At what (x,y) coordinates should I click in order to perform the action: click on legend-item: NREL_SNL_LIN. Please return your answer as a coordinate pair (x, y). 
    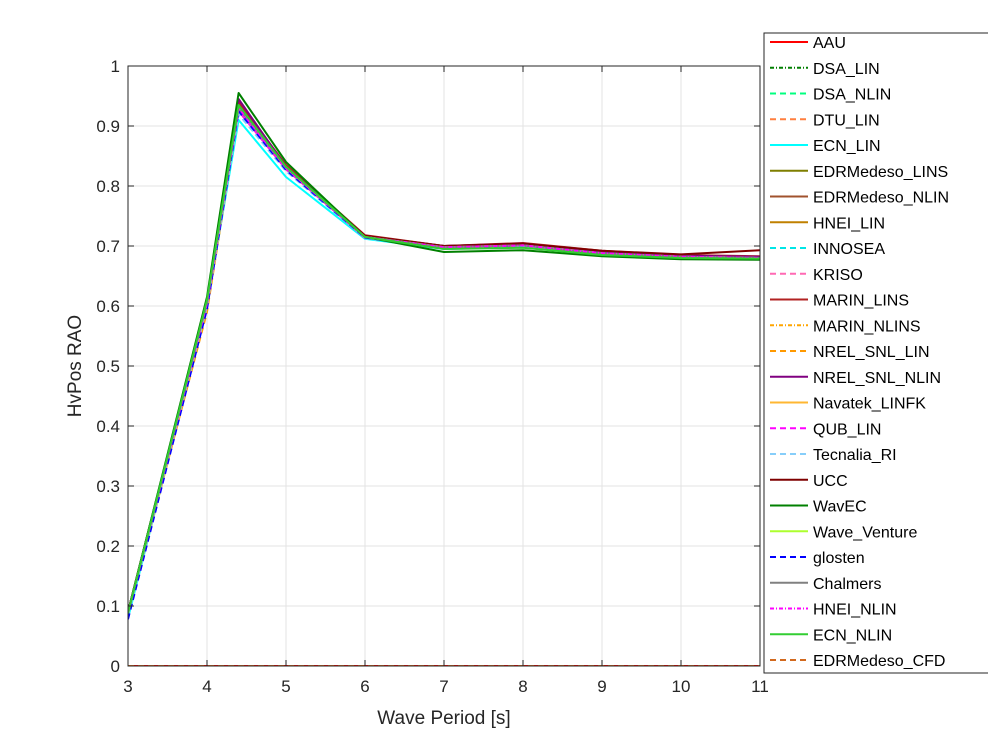
    Looking at the image, I should click on (850, 352).